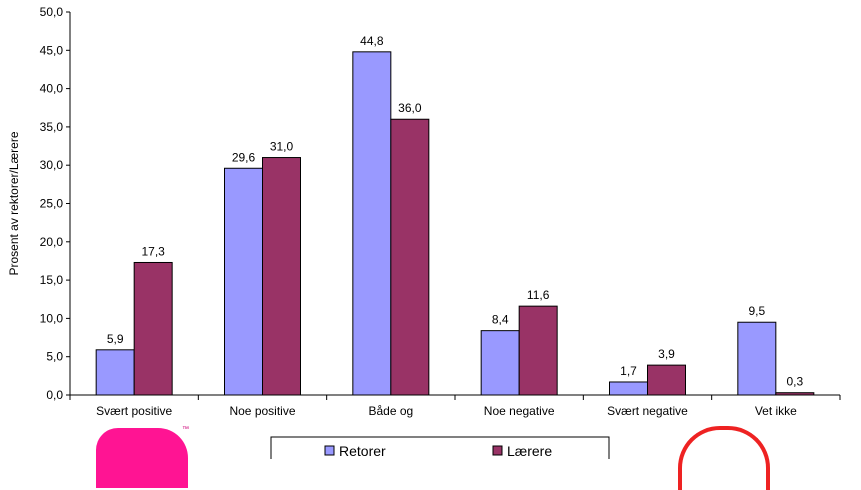 The image size is (861, 490). Describe the element at coordinates (410, 108) in the screenshot. I see `bar-value-label: 36,0` at that location.